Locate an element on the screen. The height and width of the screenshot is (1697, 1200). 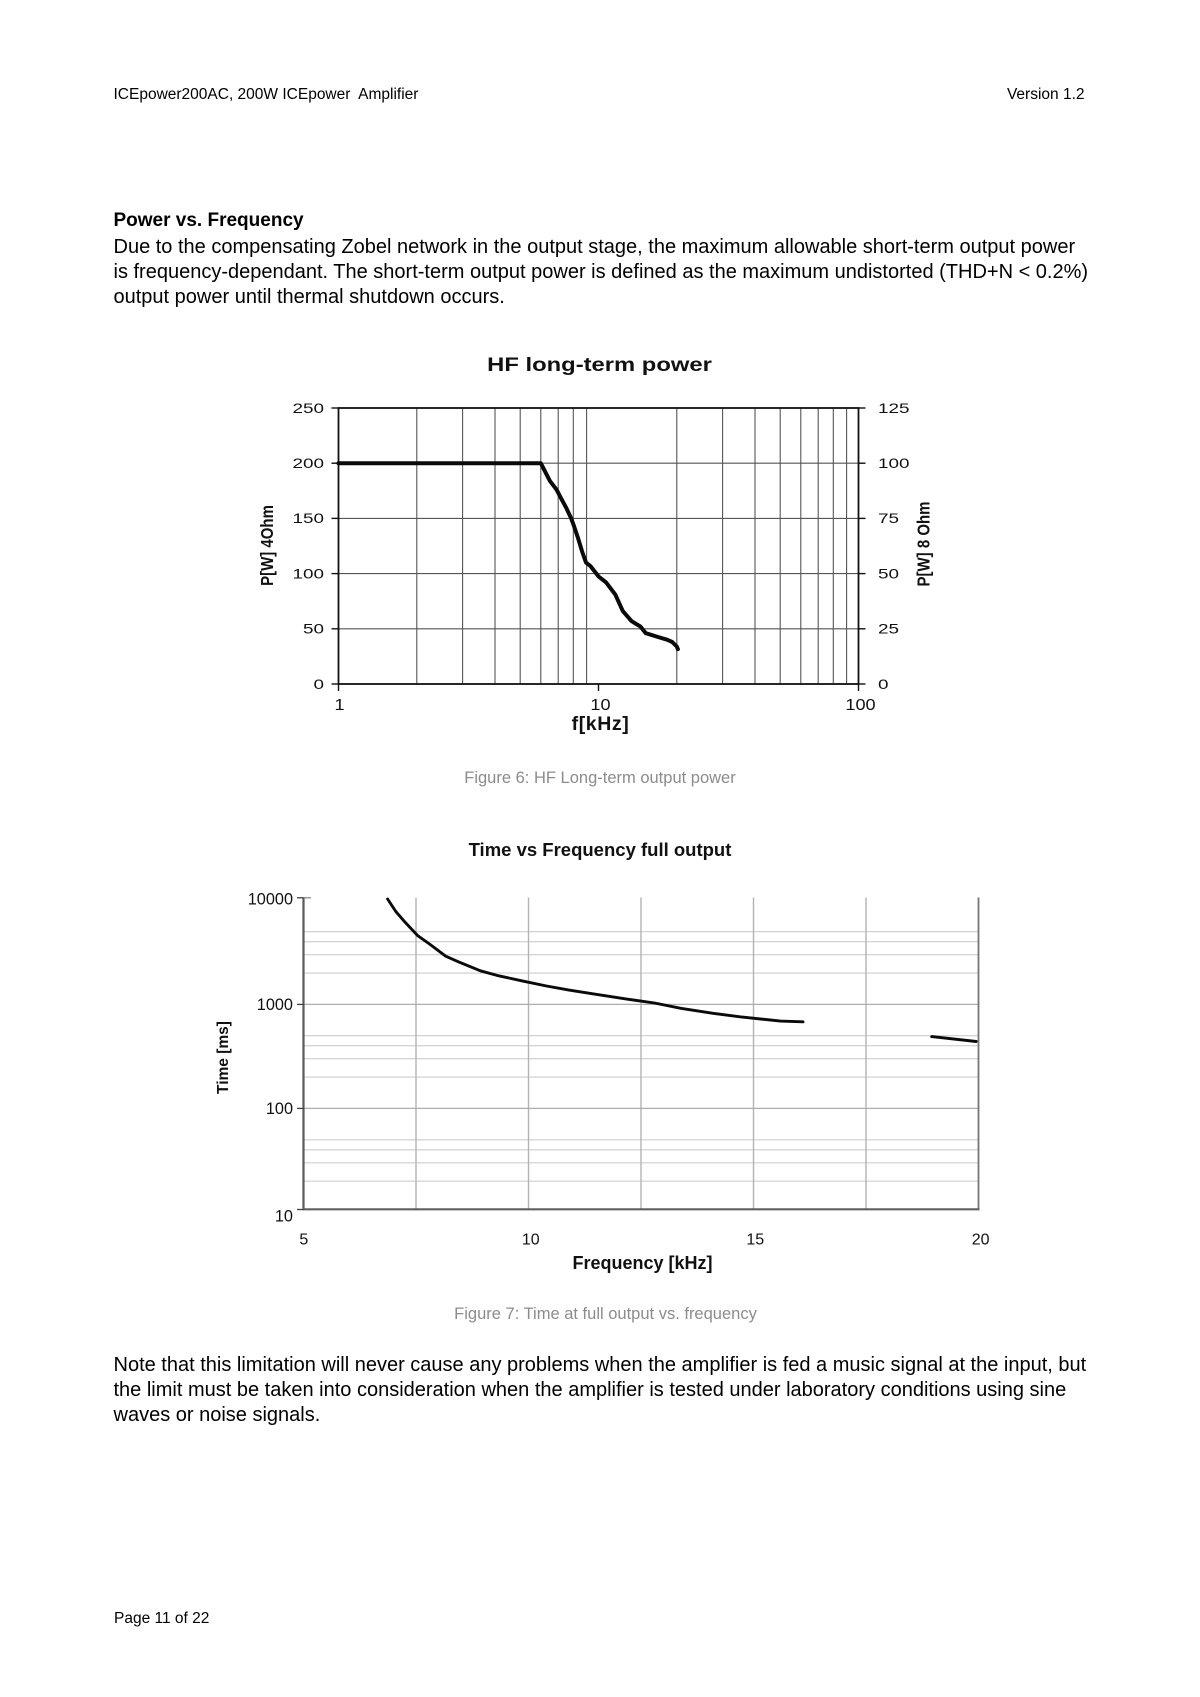
svg-text: 20 is located at coordinates (981, 1240).